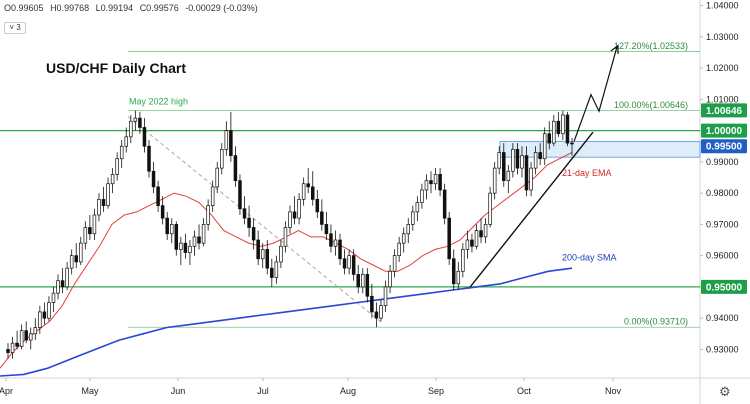 The height and width of the screenshot is (404, 750). I want to click on projection-path, so click(595, 94).